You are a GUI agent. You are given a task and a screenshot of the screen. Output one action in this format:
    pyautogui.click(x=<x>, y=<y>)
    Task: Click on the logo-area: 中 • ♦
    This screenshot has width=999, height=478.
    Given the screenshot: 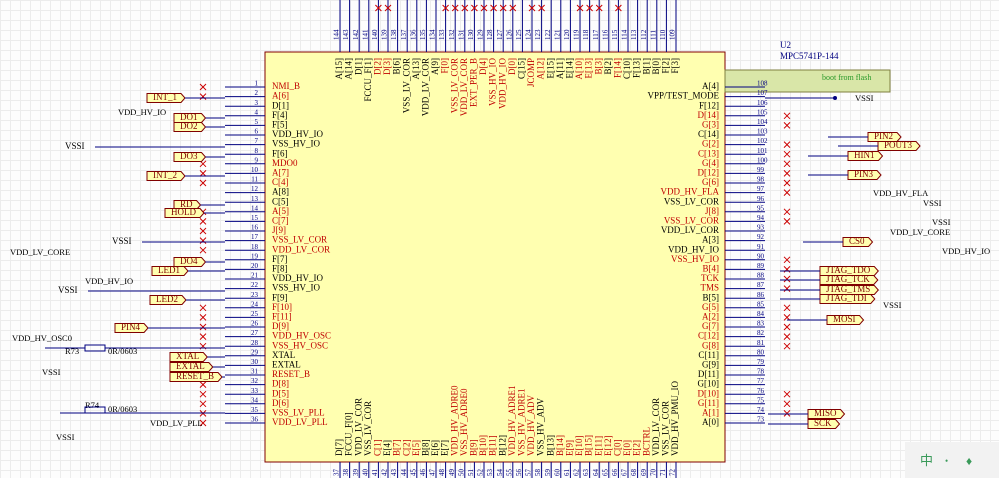 What is the action you would take?
    pyautogui.click(x=952, y=460)
    